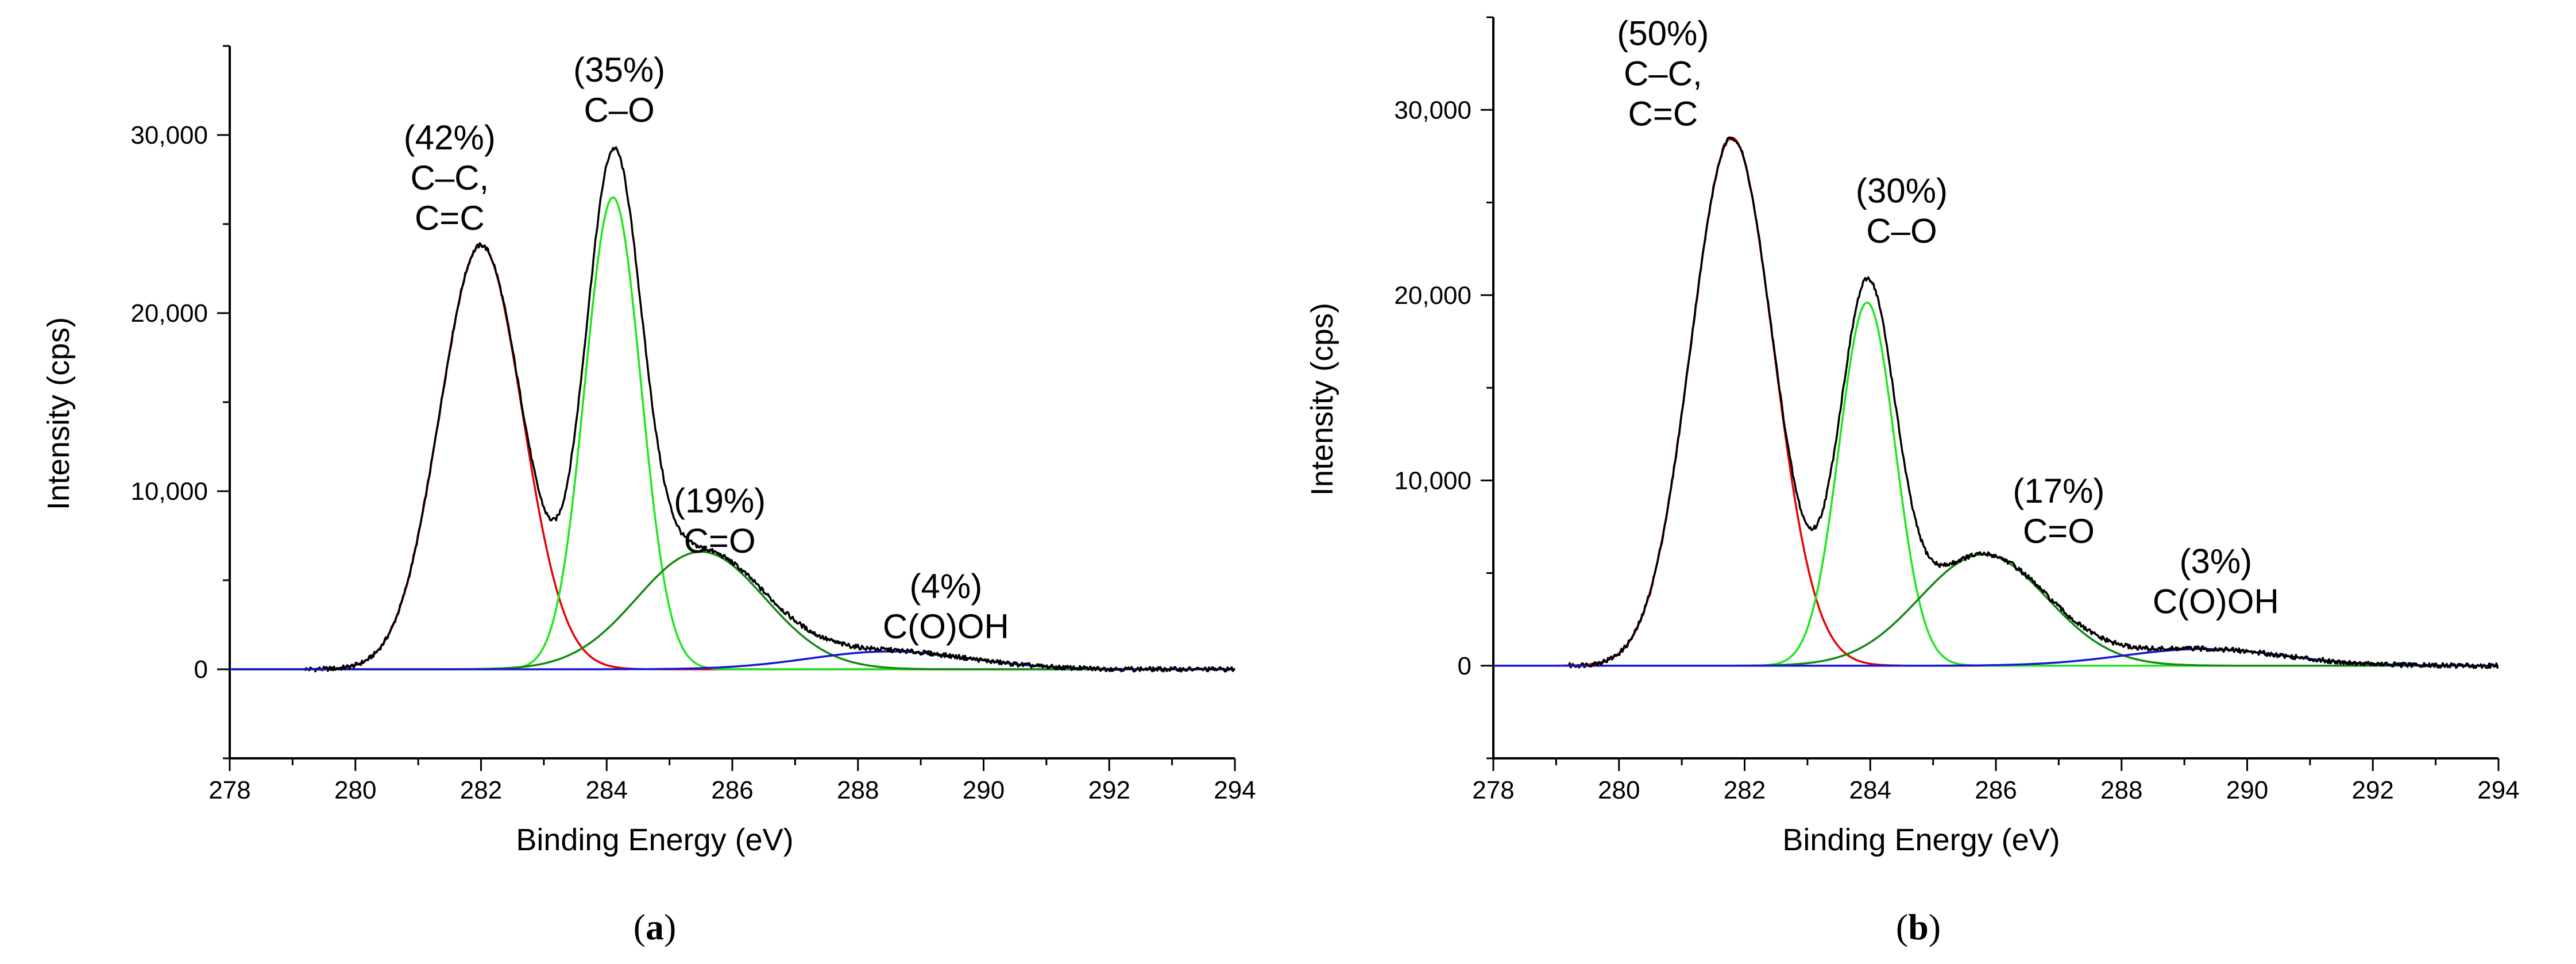 The width and height of the screenshot is (2576, 964). I want to click on annotation-line: (19%), so click(720, 500).